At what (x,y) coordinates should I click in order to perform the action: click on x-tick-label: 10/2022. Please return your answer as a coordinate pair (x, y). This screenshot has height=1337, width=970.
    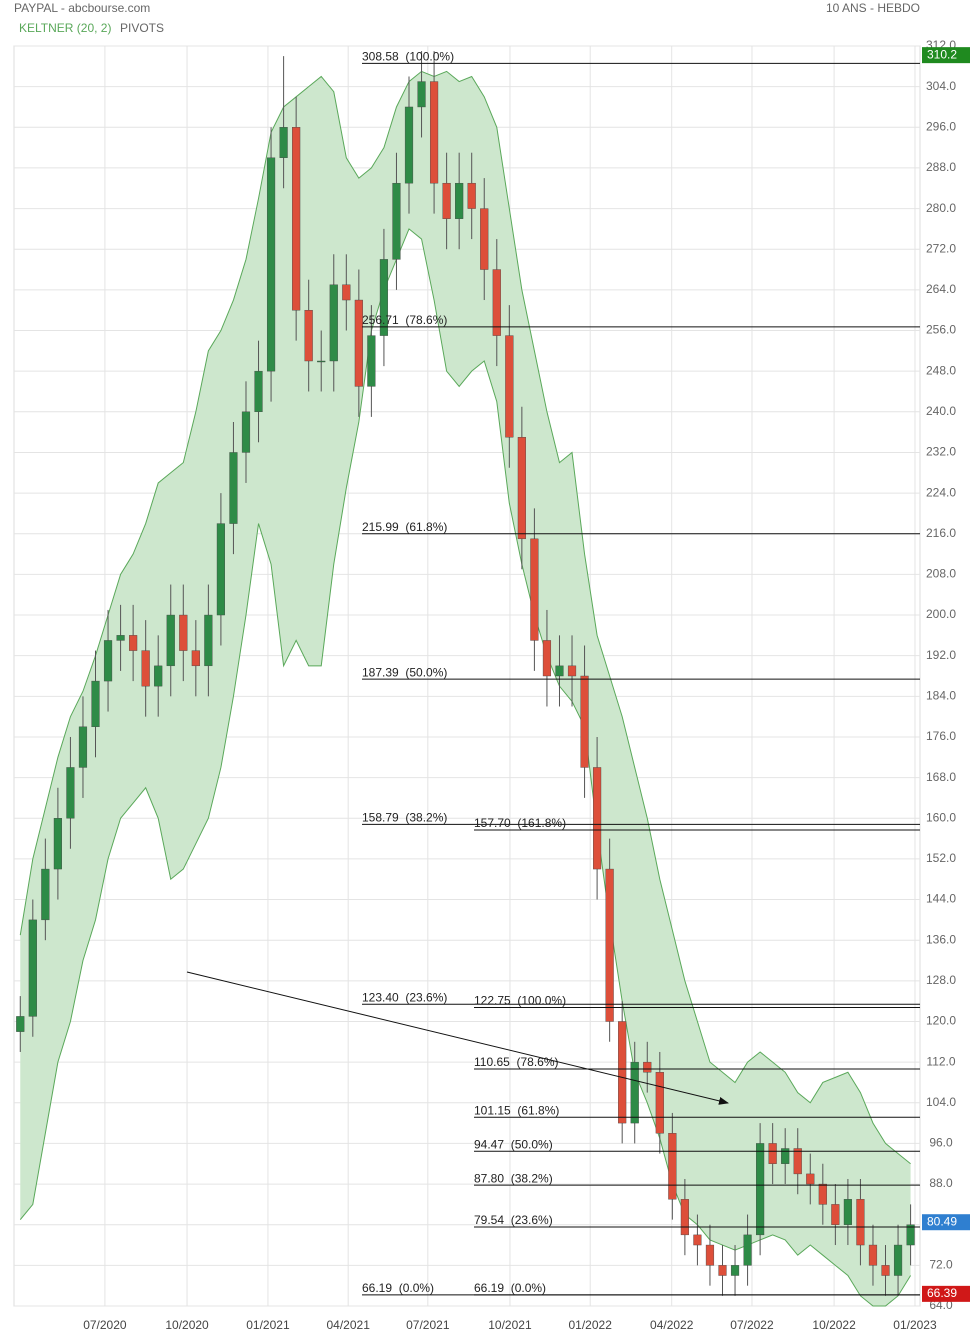
    Looking at the image, I should click on (834, 1325).